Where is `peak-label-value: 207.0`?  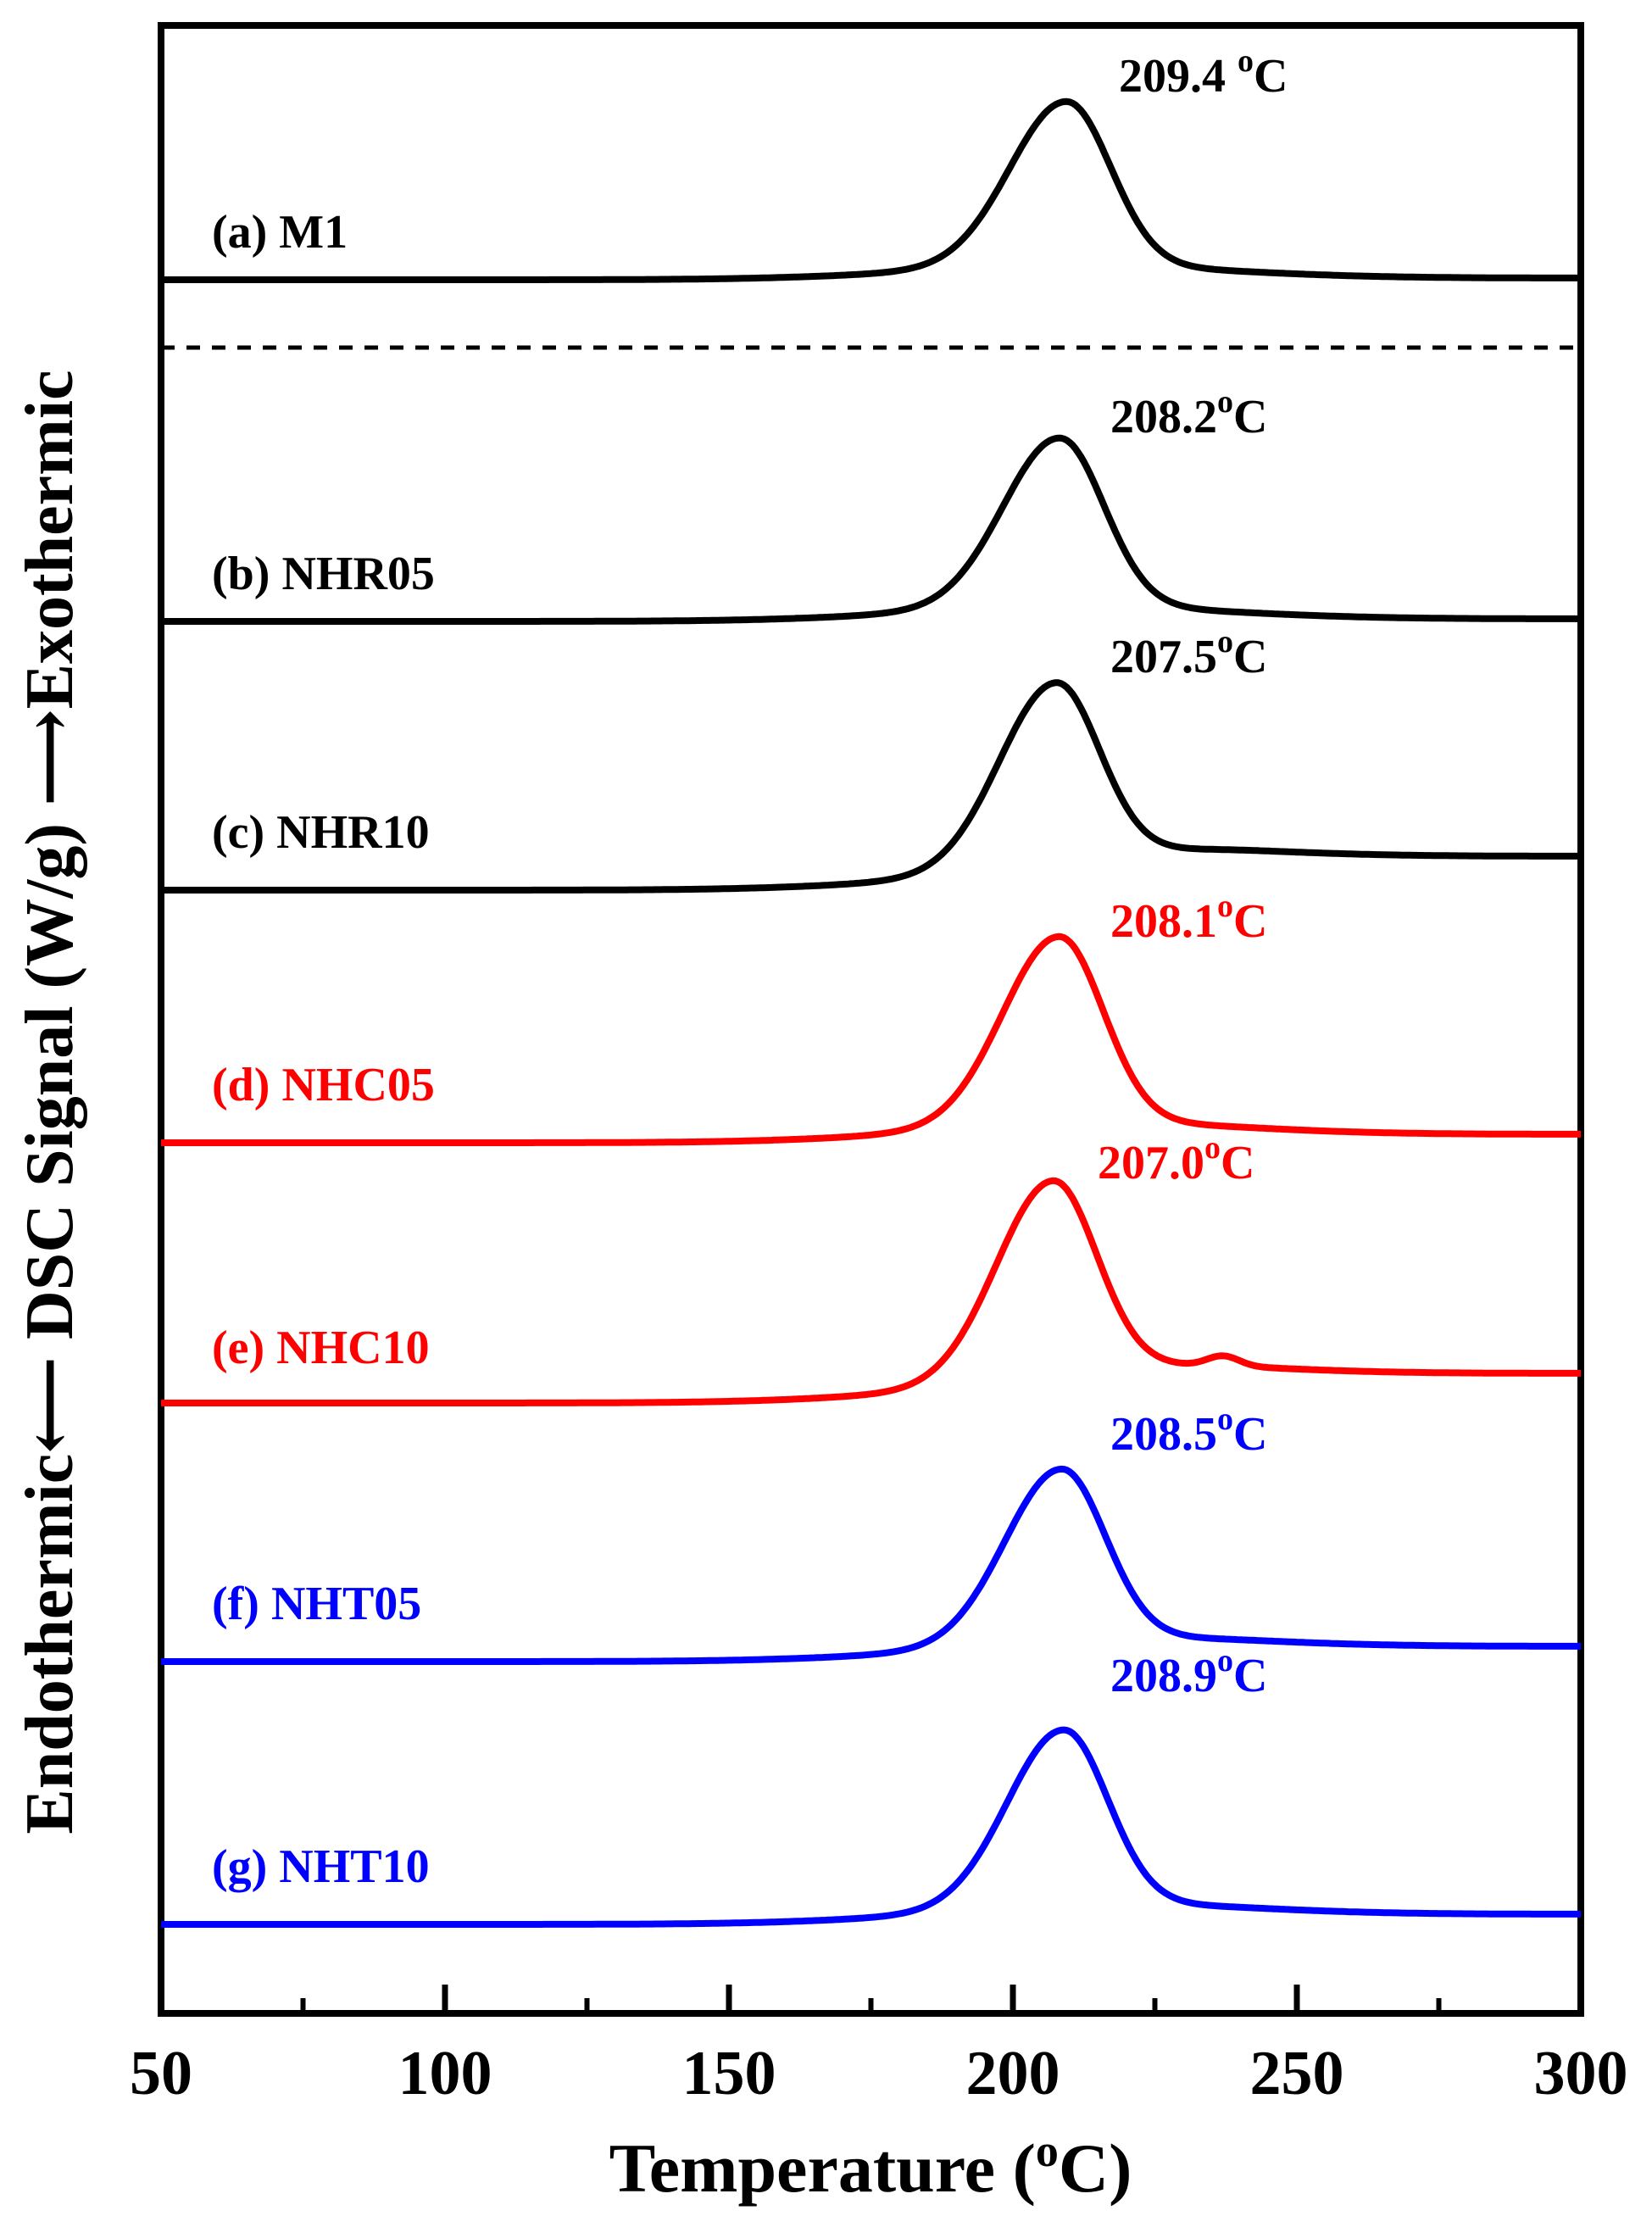 peak-label-value: 207.0 is located at coordinates (1151, 1163).